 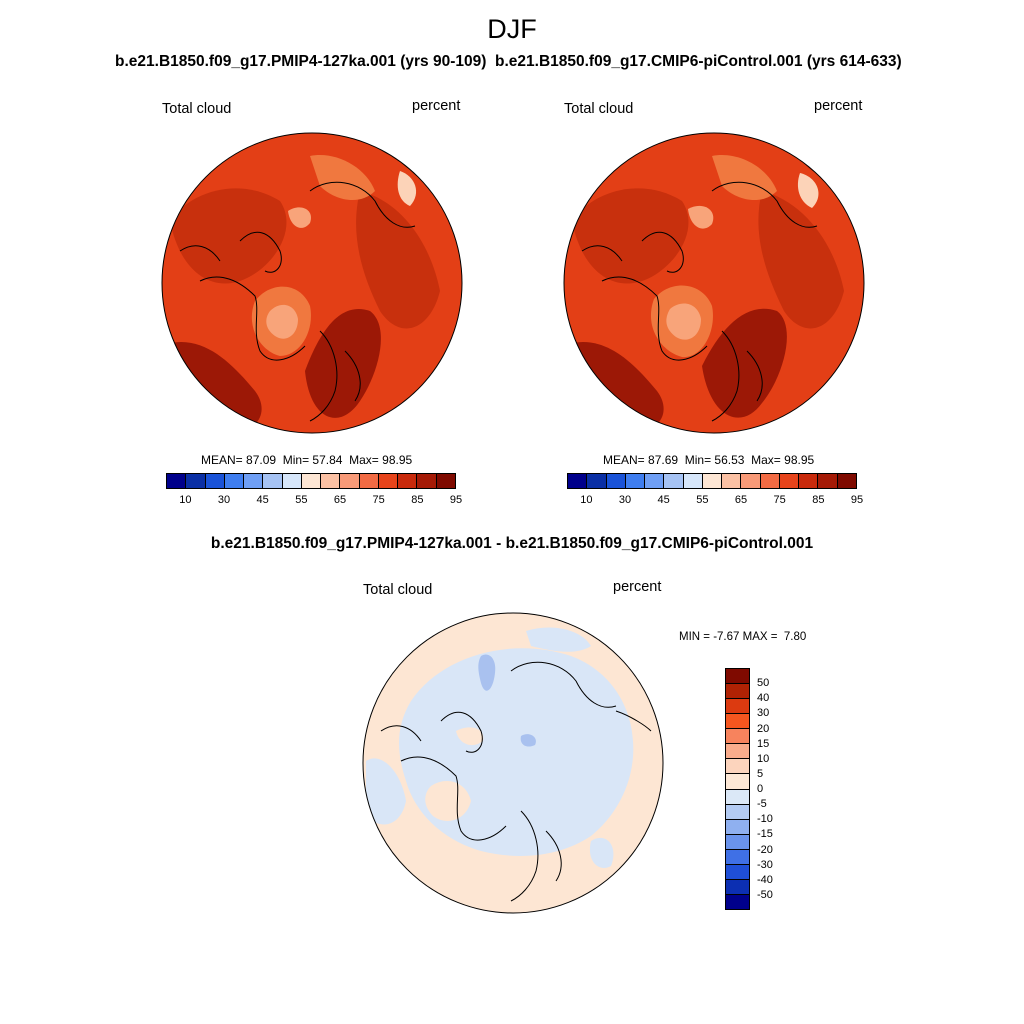 What do you see at coordinates (765, 819) in the screenshot?
I see `colorbar-tick-label: -10` at bounding box center [765, 819].